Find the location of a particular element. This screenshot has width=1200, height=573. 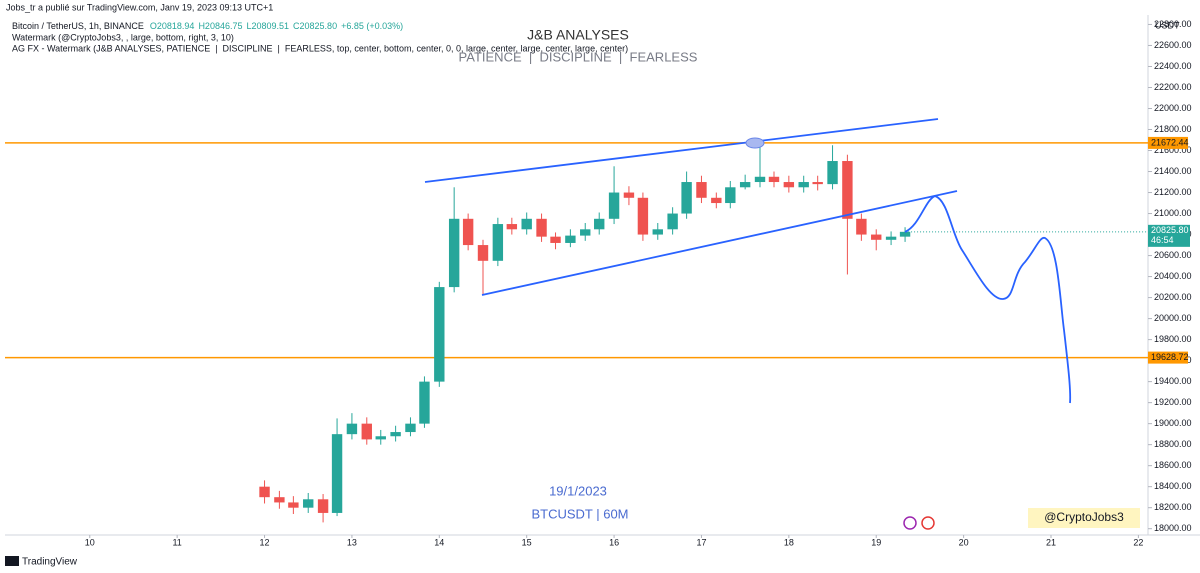

y-tick-label: 22600.00 is located at coordinates (1173, 45).